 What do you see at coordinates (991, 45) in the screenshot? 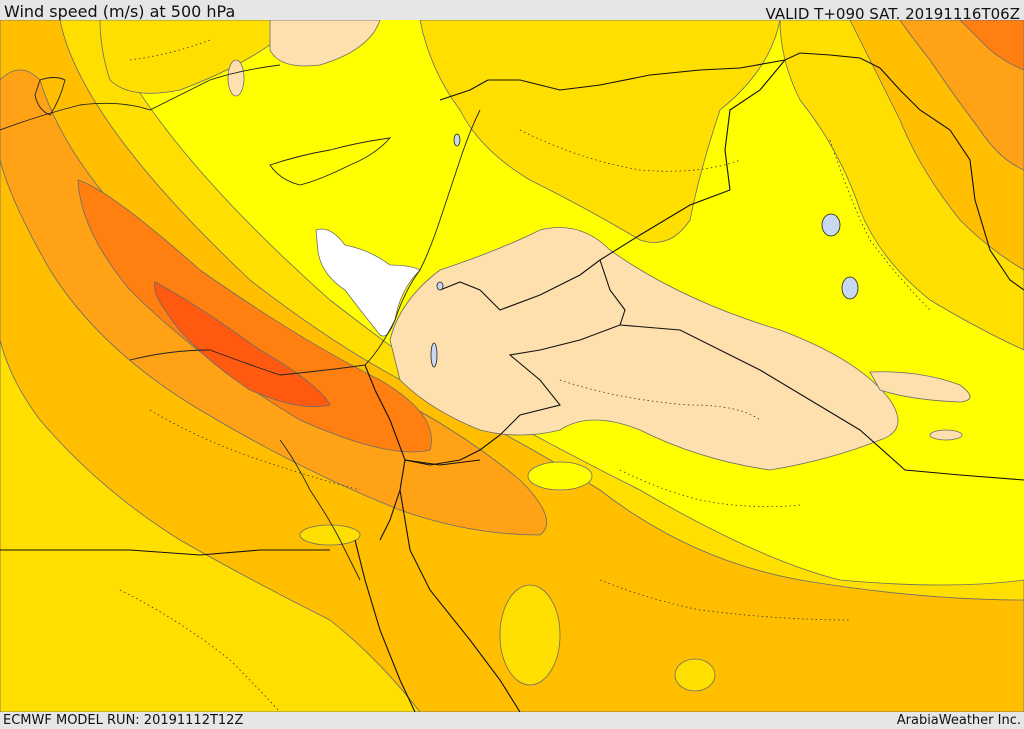
I see `band-jet-ne` at bounding box center [991, 45].